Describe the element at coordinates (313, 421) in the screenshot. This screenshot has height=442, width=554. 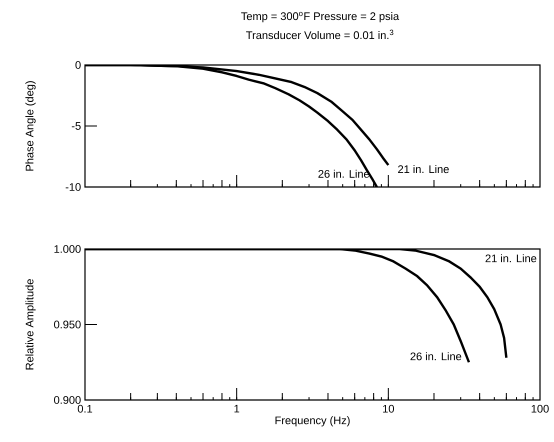
I see `x-axis-title: Frequency (Hz)` at that location.